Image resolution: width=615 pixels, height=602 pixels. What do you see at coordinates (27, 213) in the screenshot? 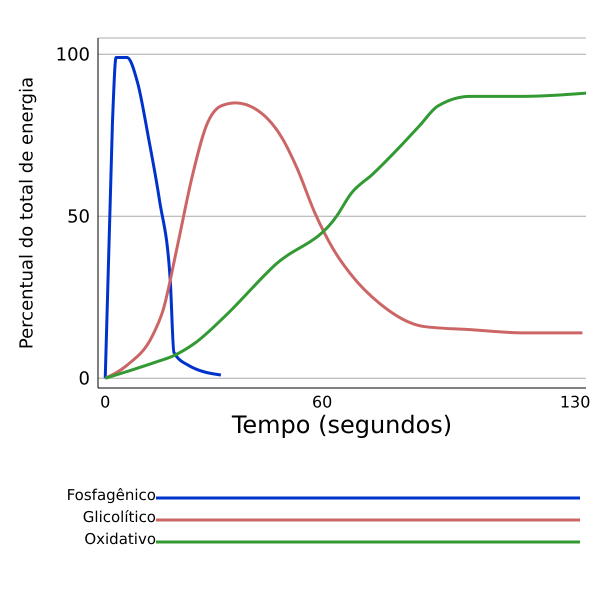
I see `y-axis-title: Percentual do total de energia` at bounding box center [27, 213].